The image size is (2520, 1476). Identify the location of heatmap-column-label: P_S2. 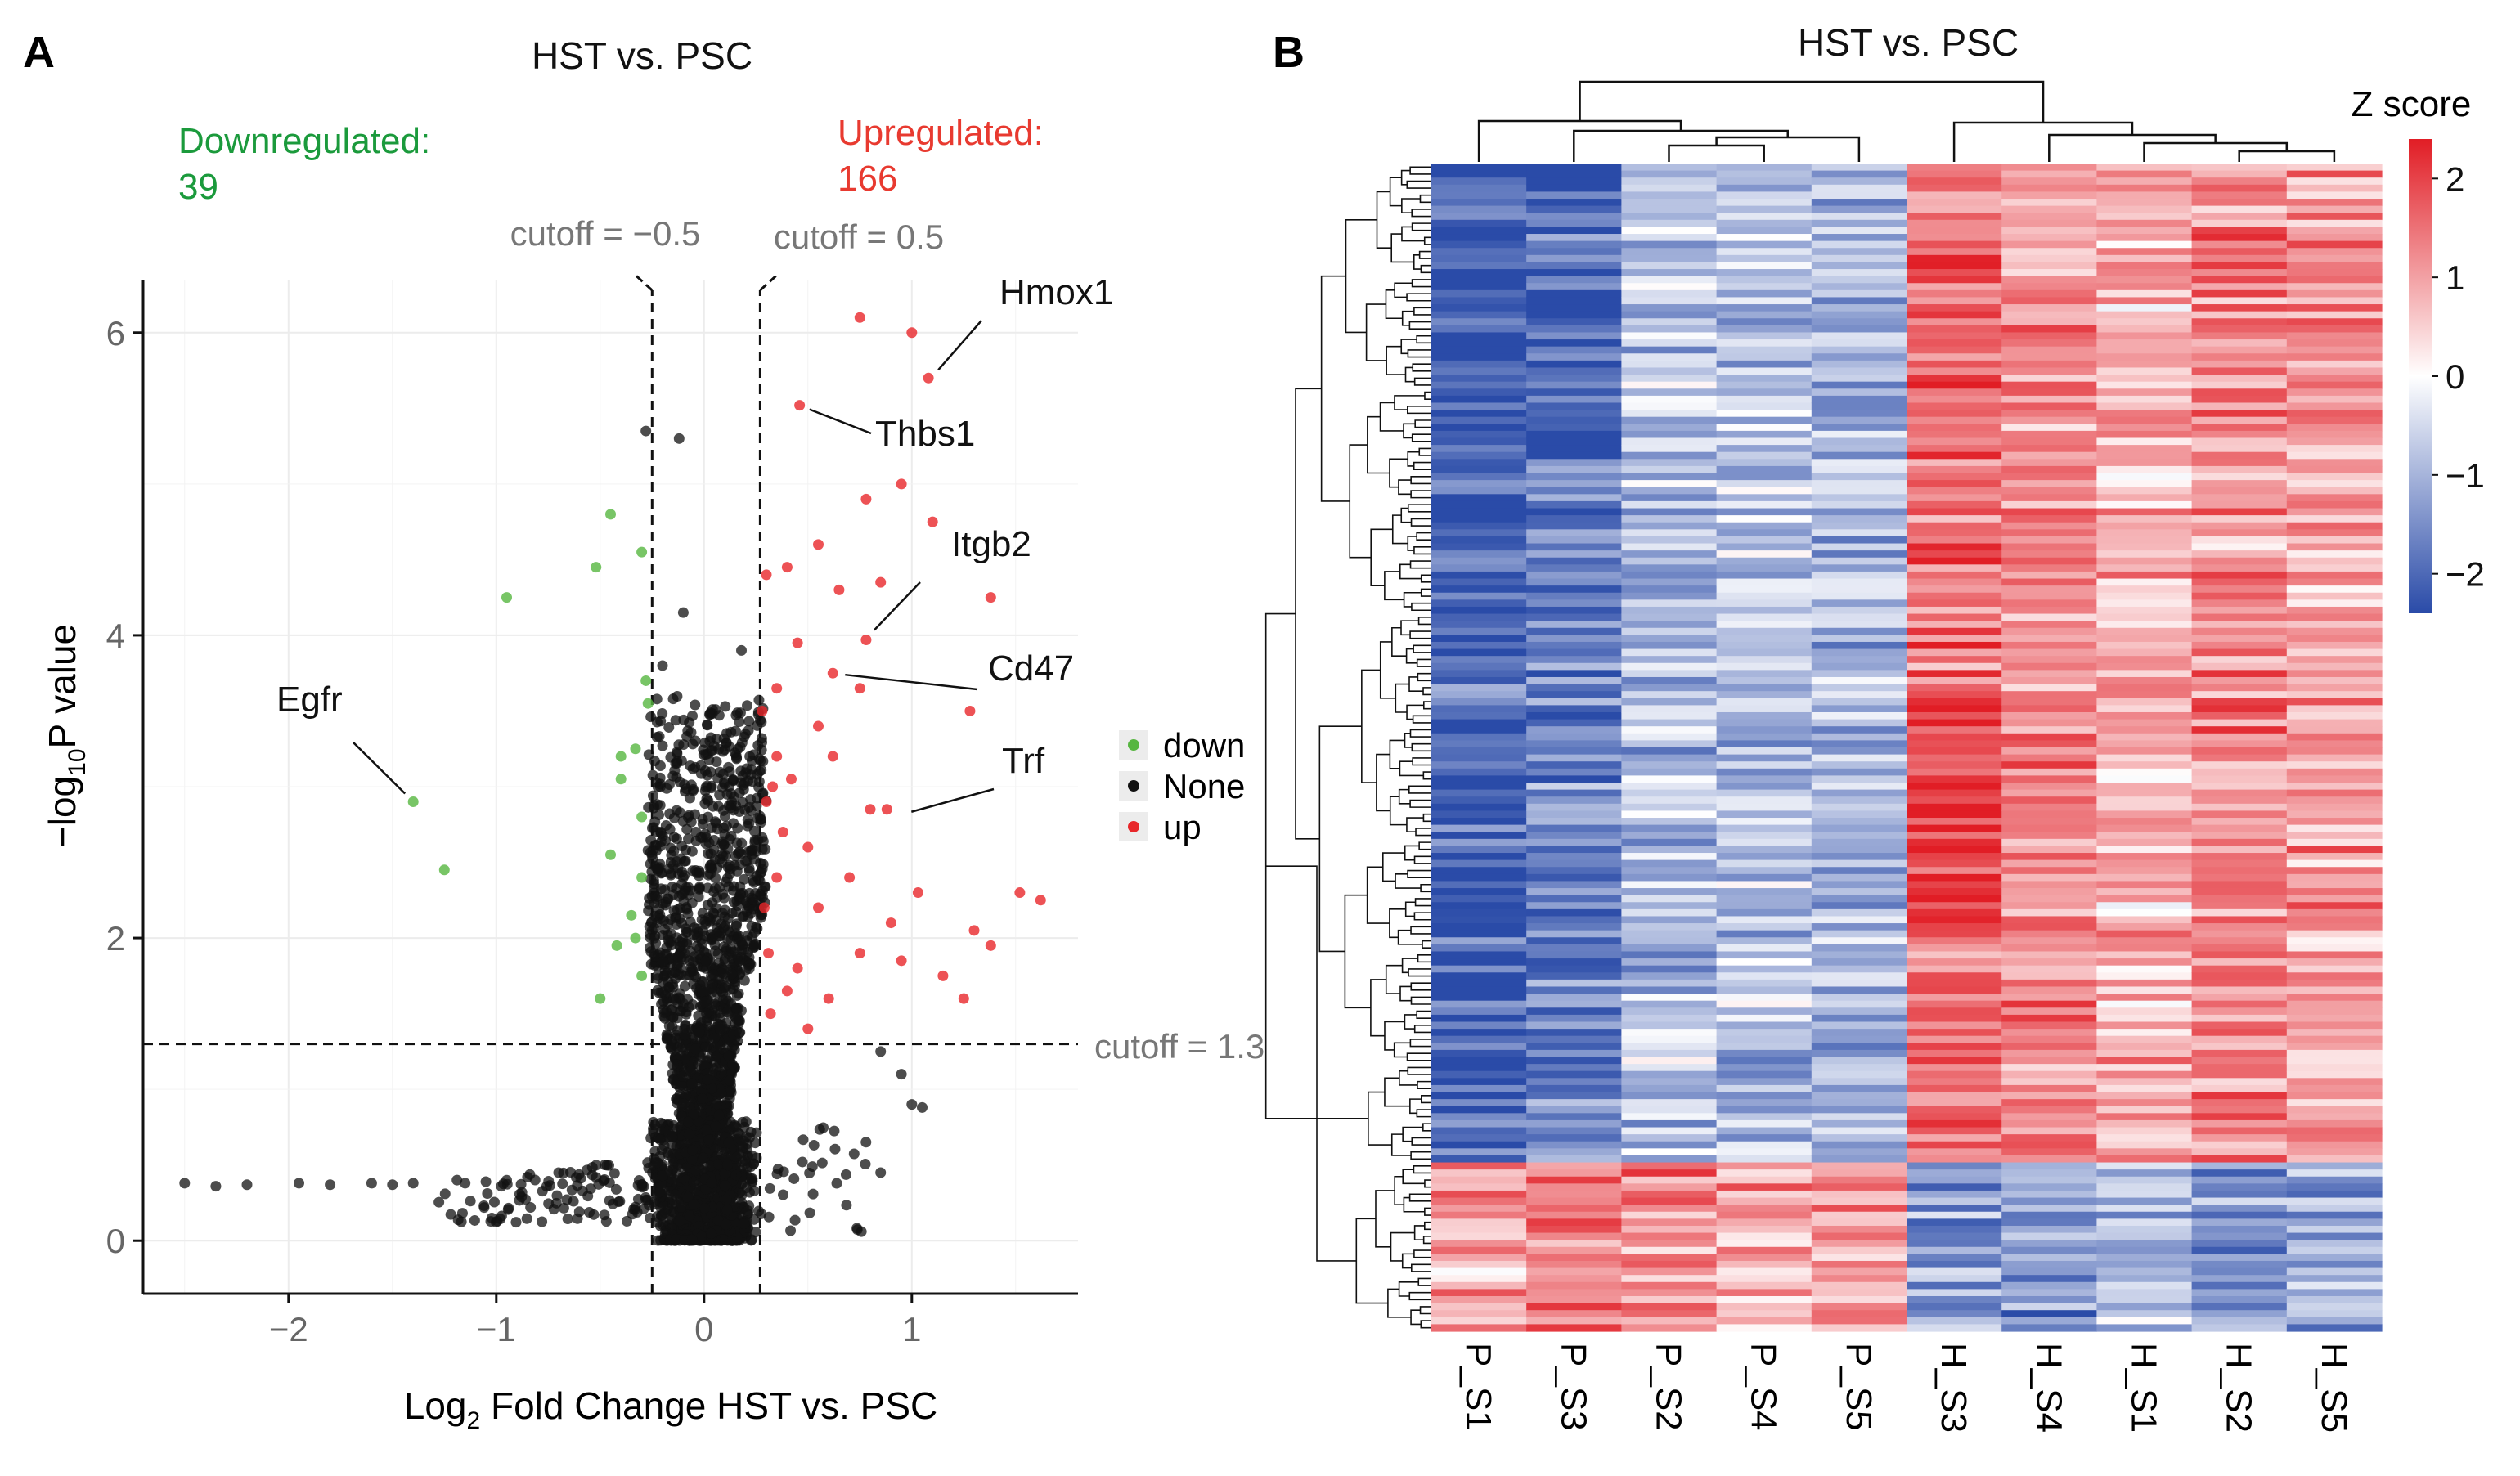
(1669, 1387).